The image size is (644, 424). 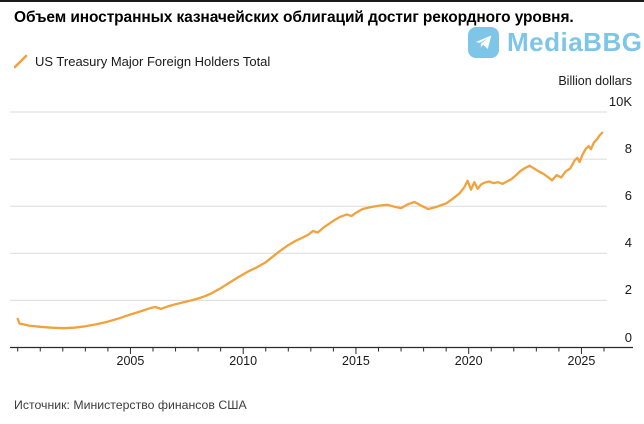 What do you see at coordinates (595, 81) in the screenshot?
I see `y-axis-unit-label: Billion dollars` at bounding box center [595, 81].